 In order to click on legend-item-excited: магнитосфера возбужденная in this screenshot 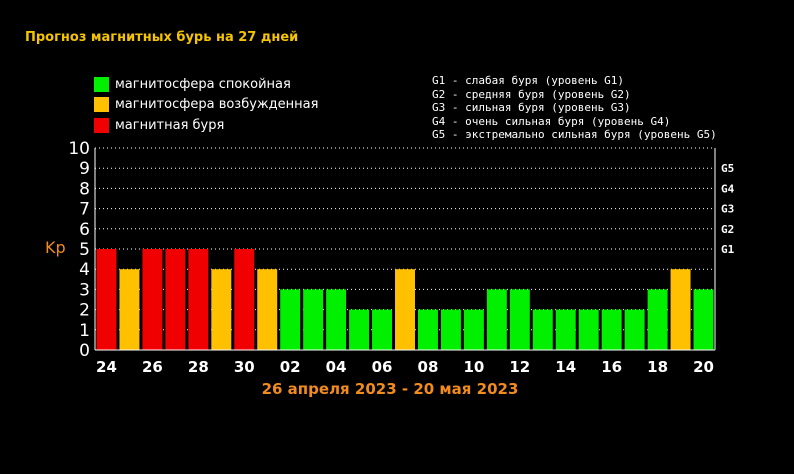, I will do `click(206, 105)`.